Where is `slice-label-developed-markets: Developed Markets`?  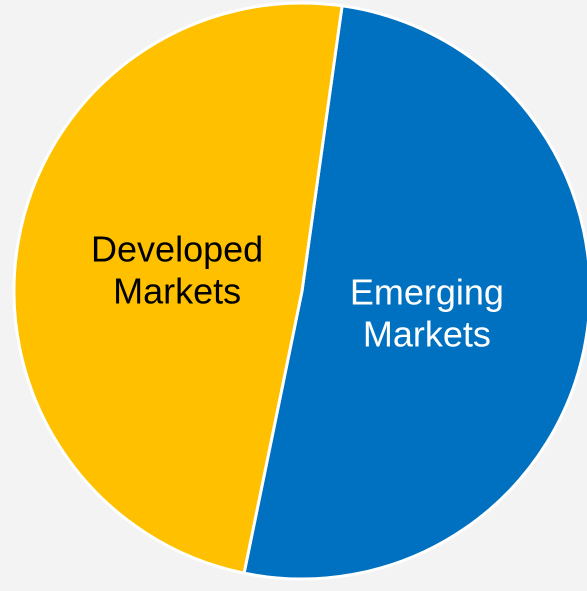 slice-label-developed-markets: Developed Markets is located at coordinates (177, 269).